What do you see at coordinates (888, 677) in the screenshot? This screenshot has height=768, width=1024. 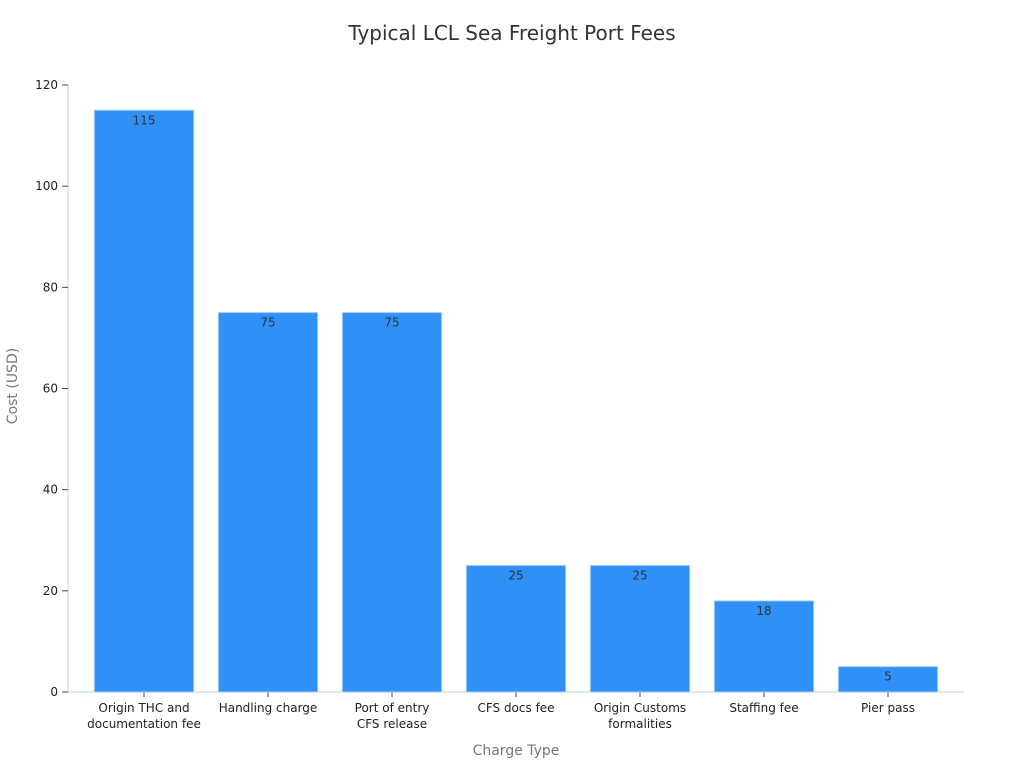 I see `bar-value-label: 5` at bounding box center [888, 677].